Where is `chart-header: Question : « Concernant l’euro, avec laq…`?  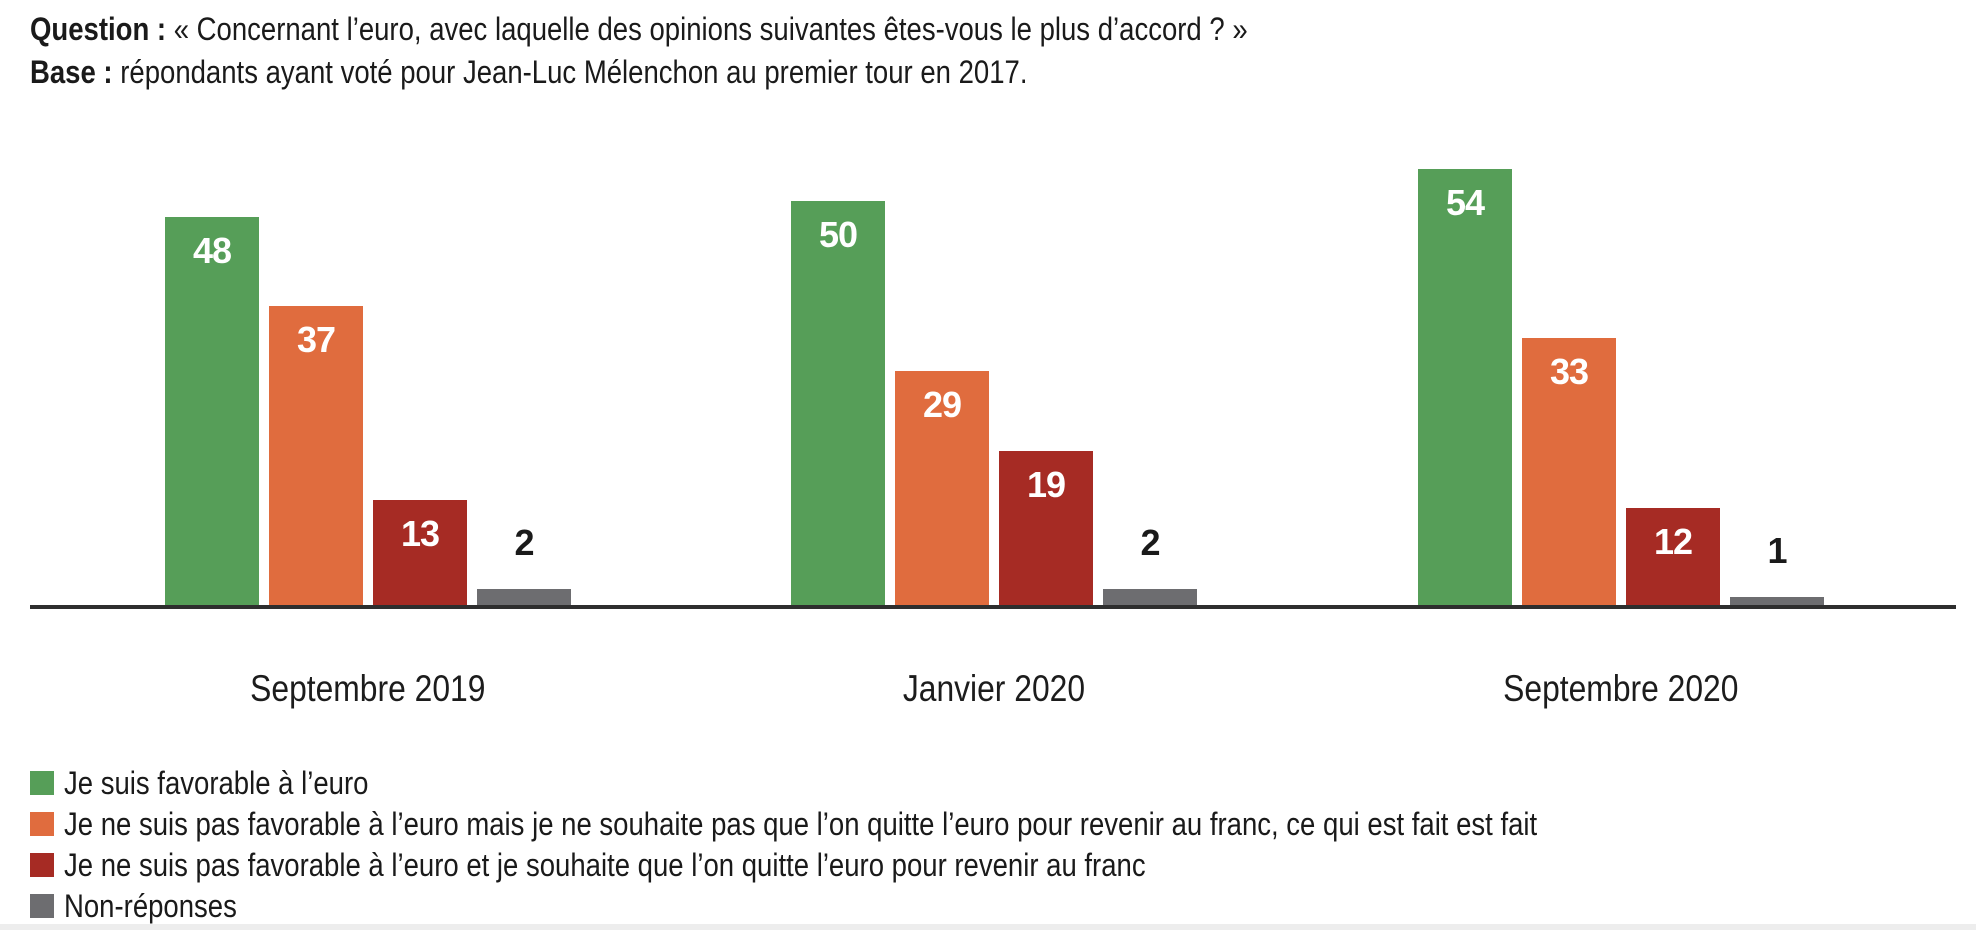 chart-header: Question : « Concernant l’euro, avec laq… is located at coordinates (738, 51).